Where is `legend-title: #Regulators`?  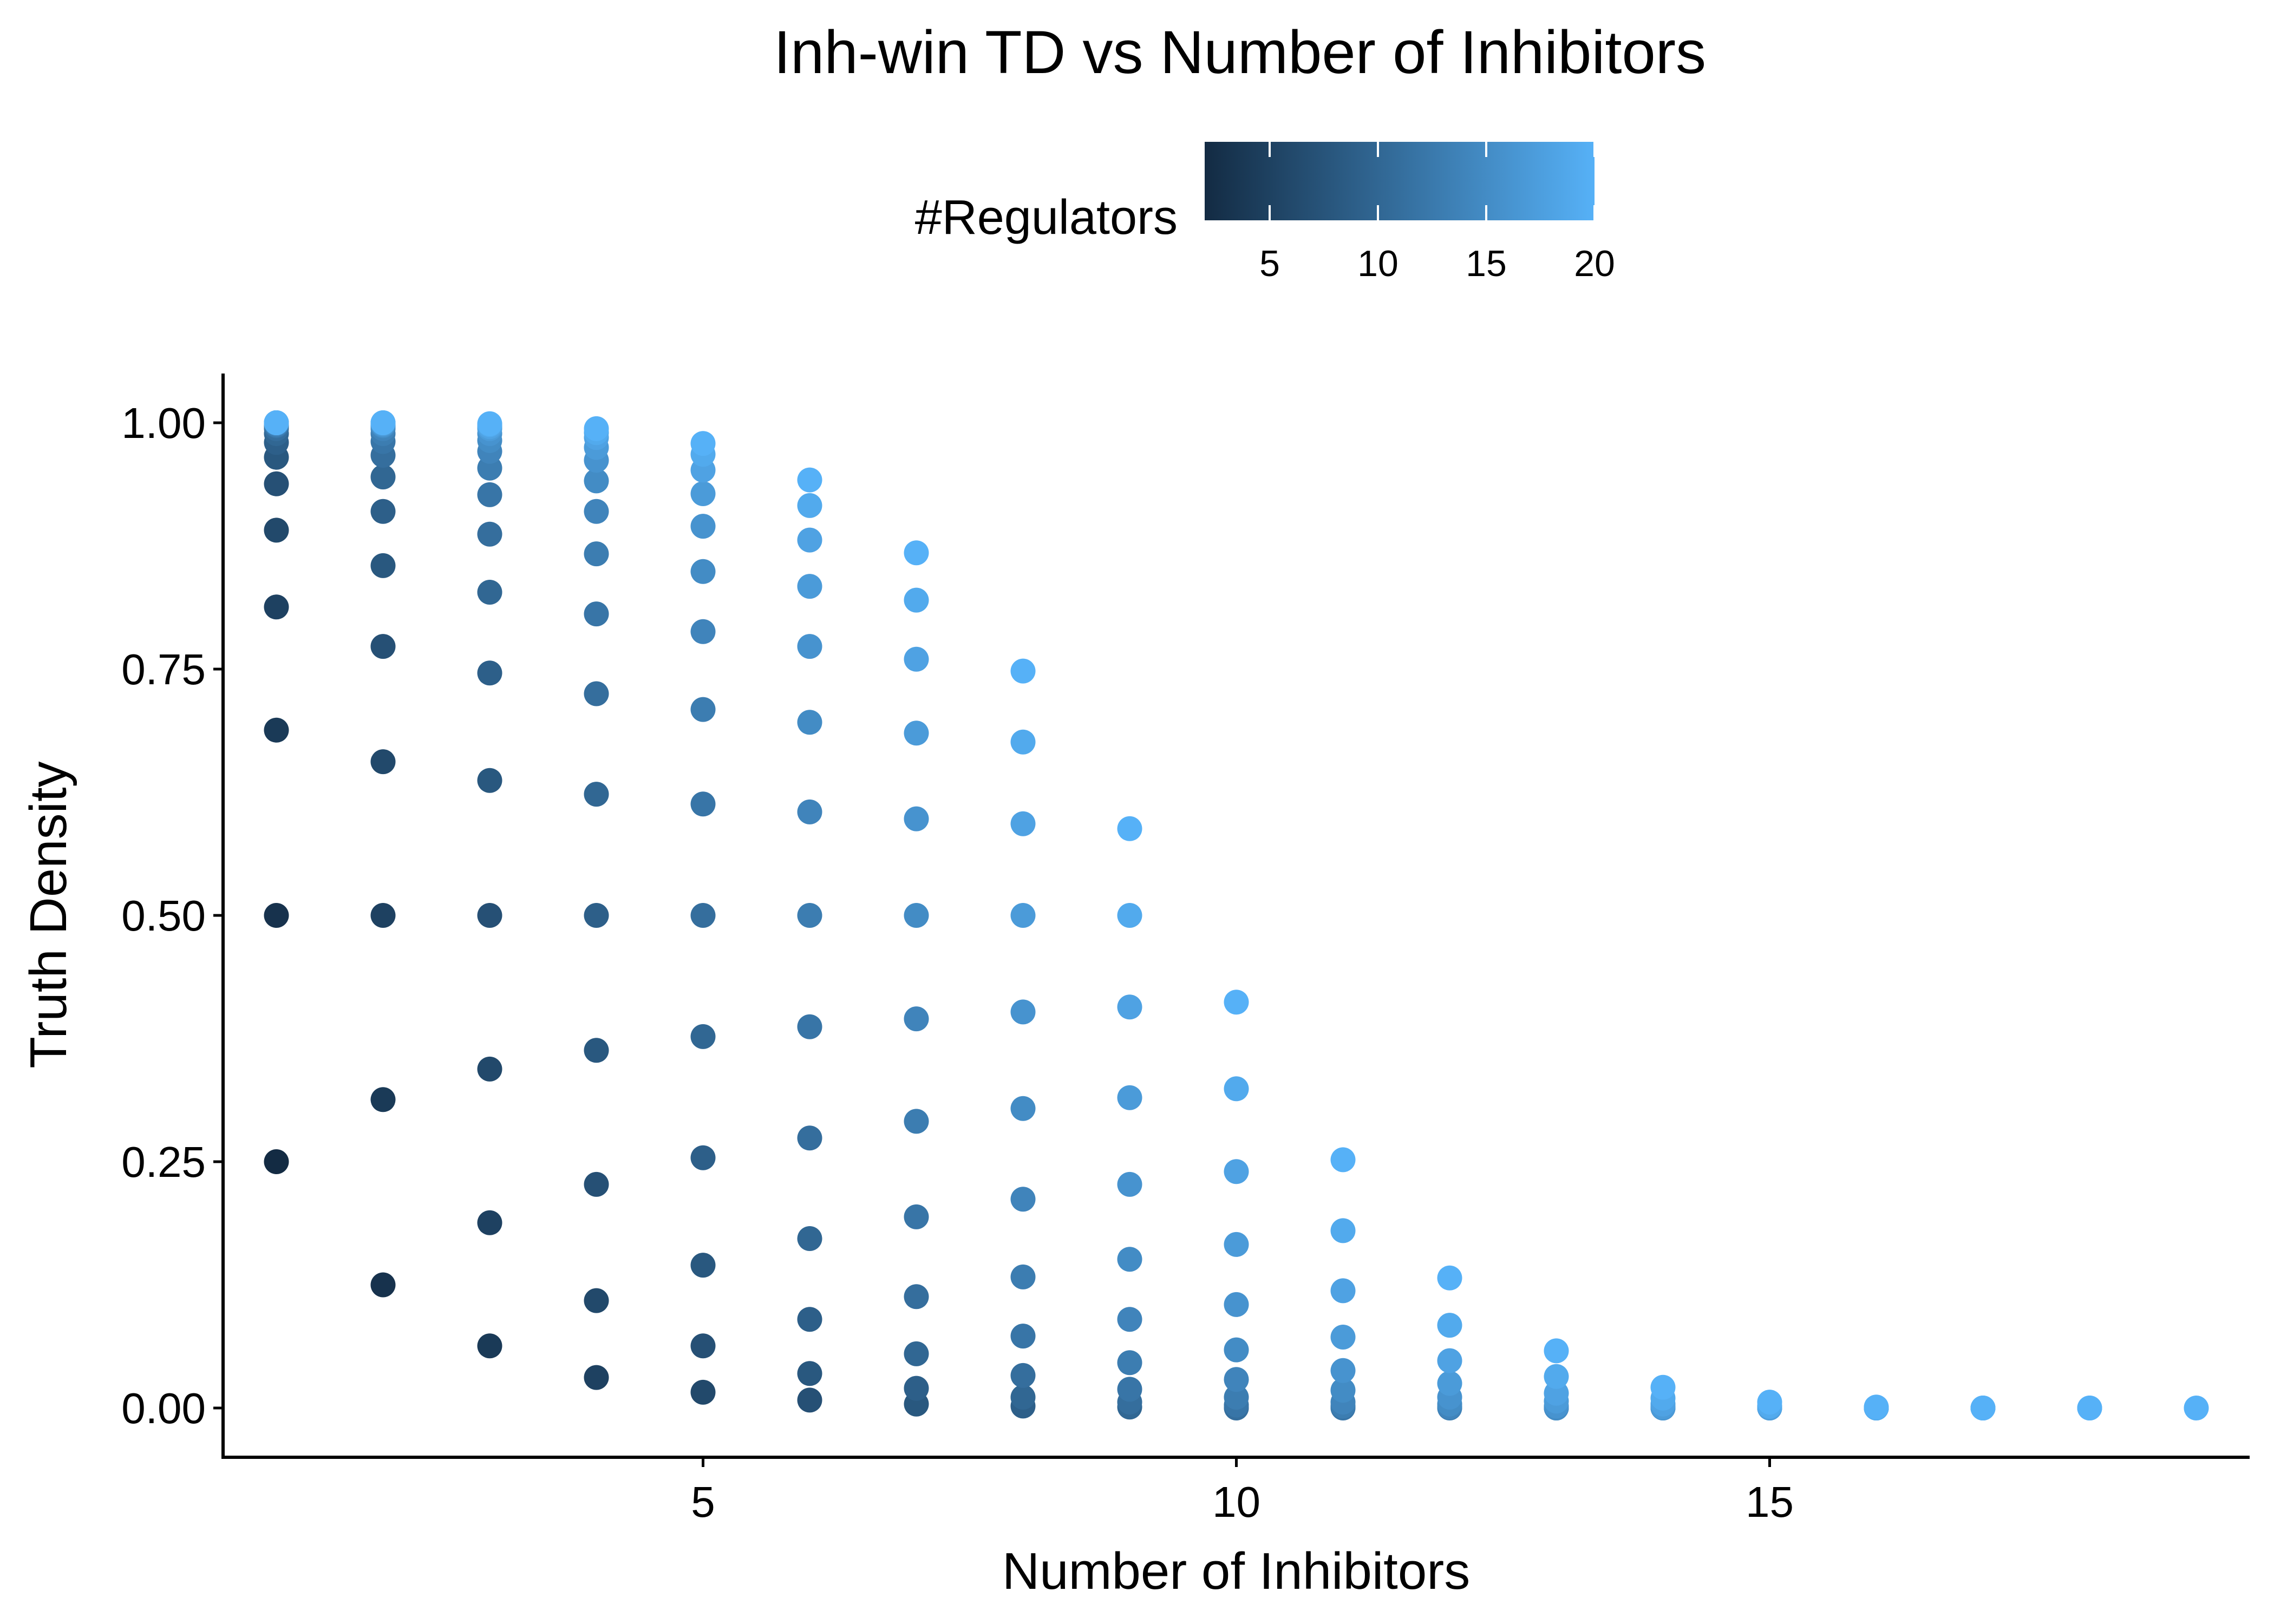
legend-title: #Regulators is located at coordinates (1046, 218).